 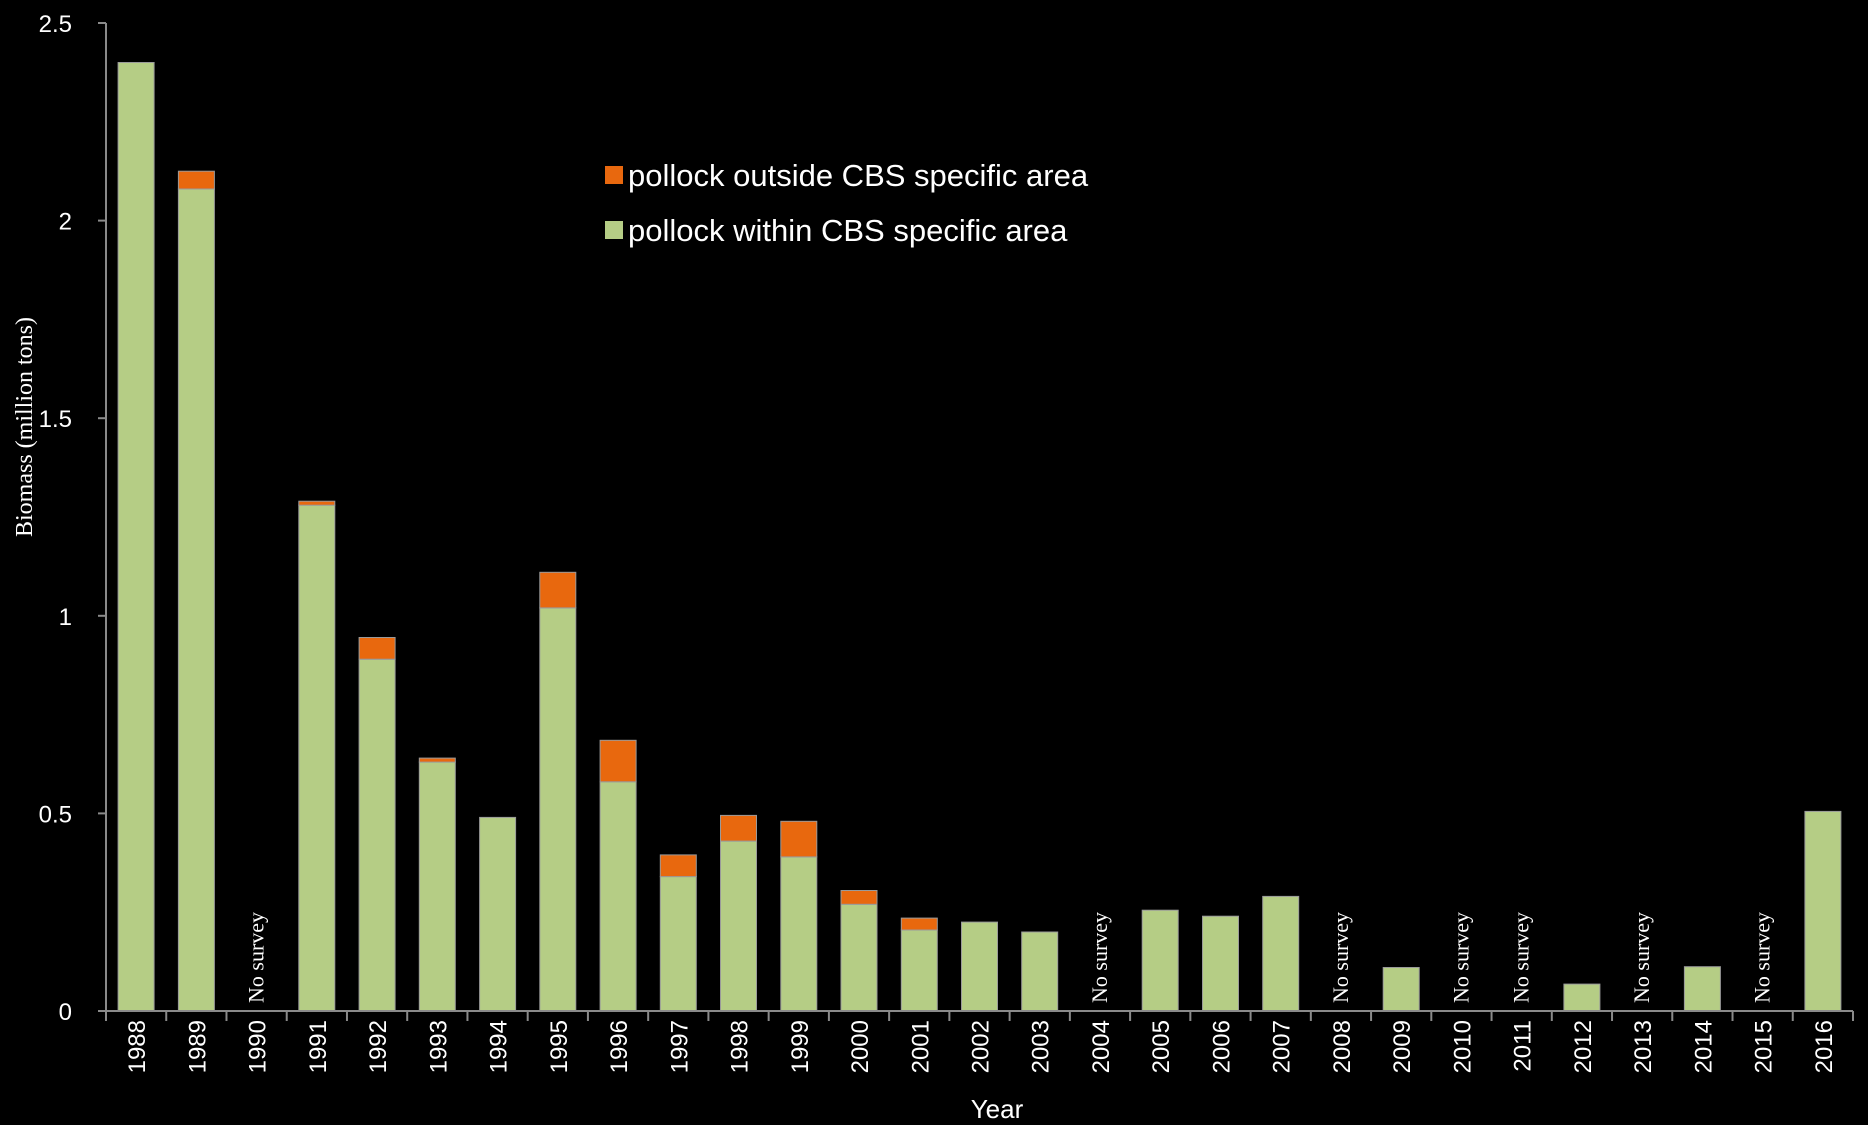 What do you see at coordinates (1641, 957) in the screenshot?
I see `annotation-no-survey-2013: No survey` at bounding box center [1641, 957].